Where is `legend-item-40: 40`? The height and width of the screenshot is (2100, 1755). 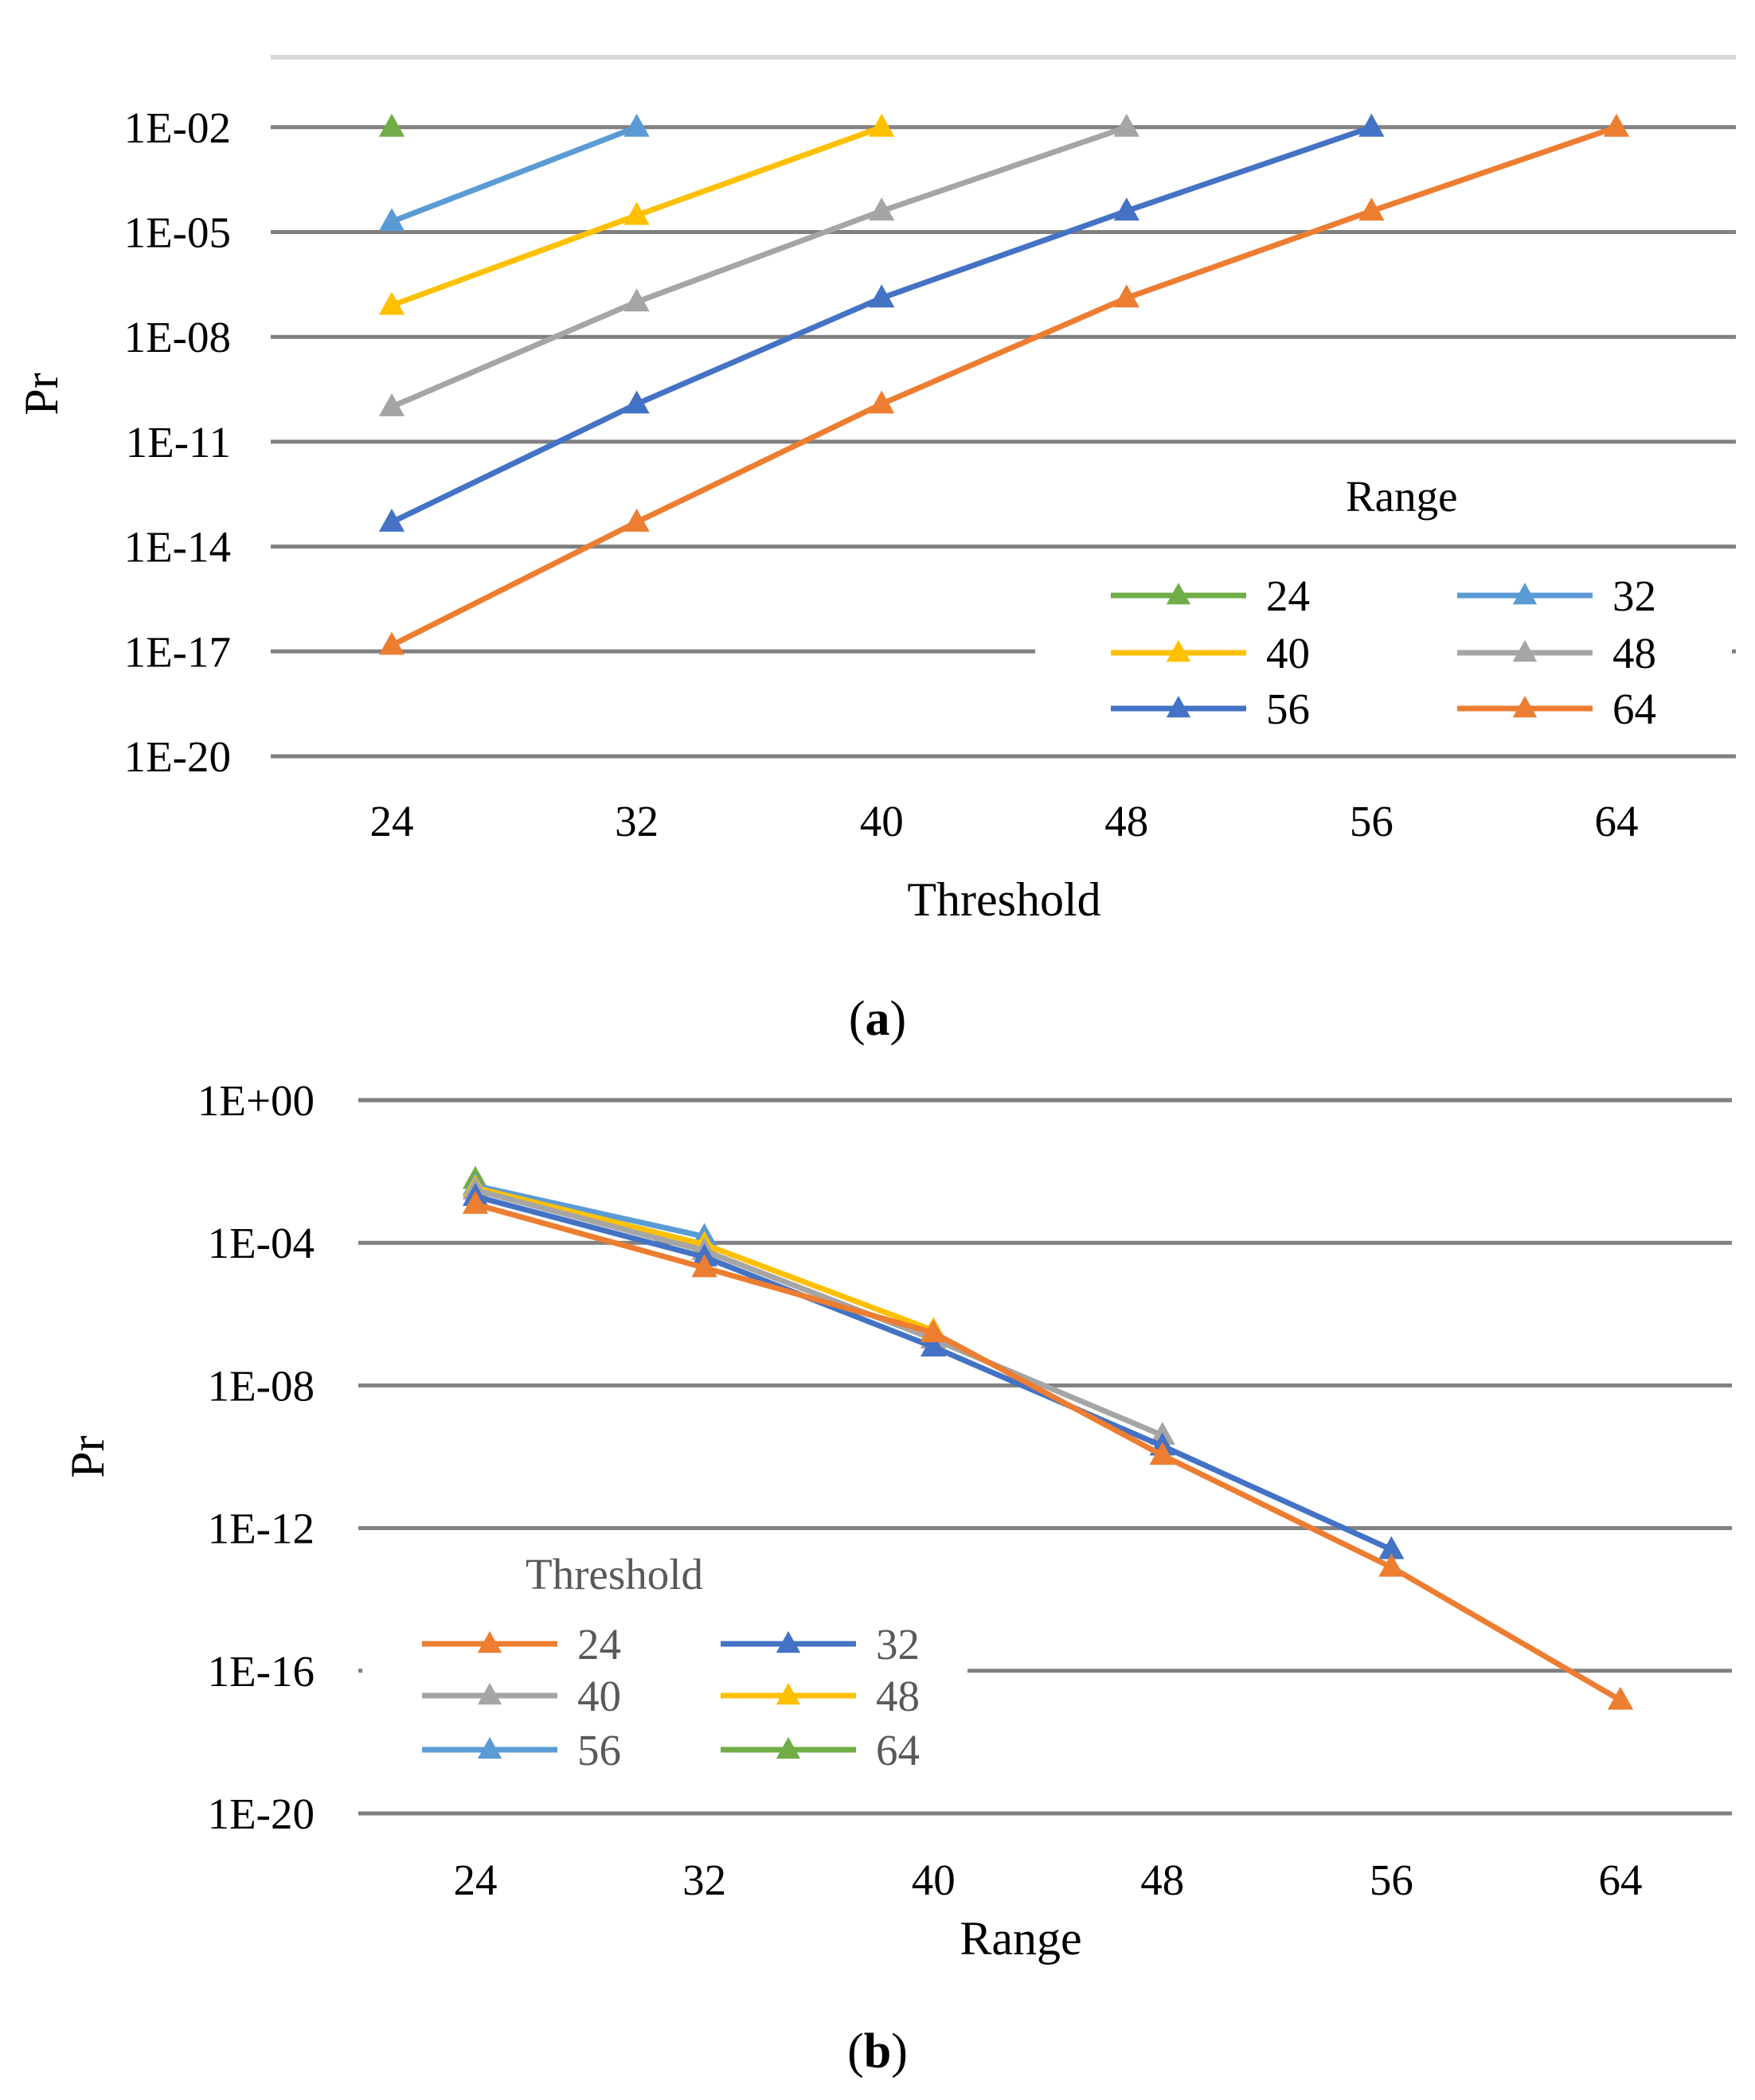 legend-item-40: 40 is located at coordinates (521, 1696).